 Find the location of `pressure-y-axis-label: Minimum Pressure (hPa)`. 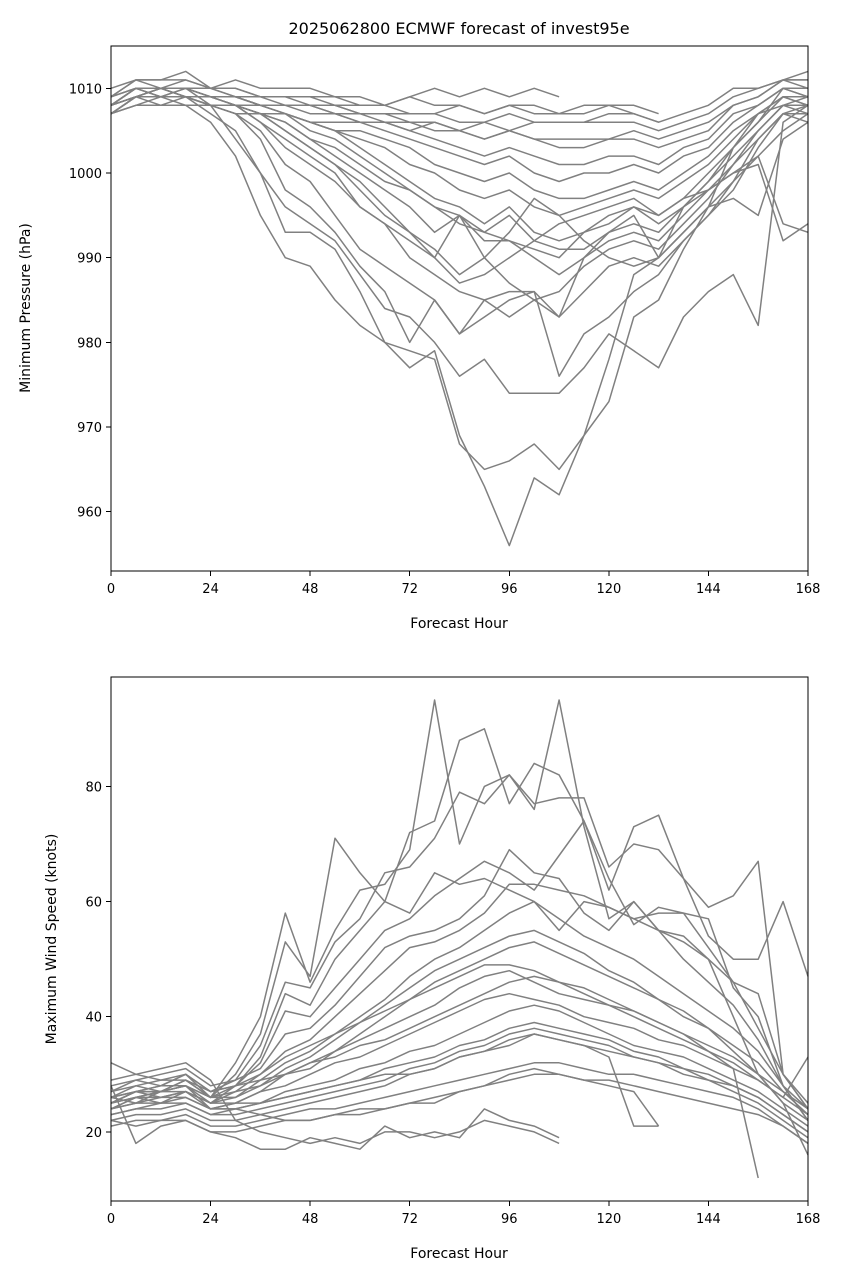

pressure-y-axis-label: Minimum Pressure (hPa) is located at coordinates (26, 308).